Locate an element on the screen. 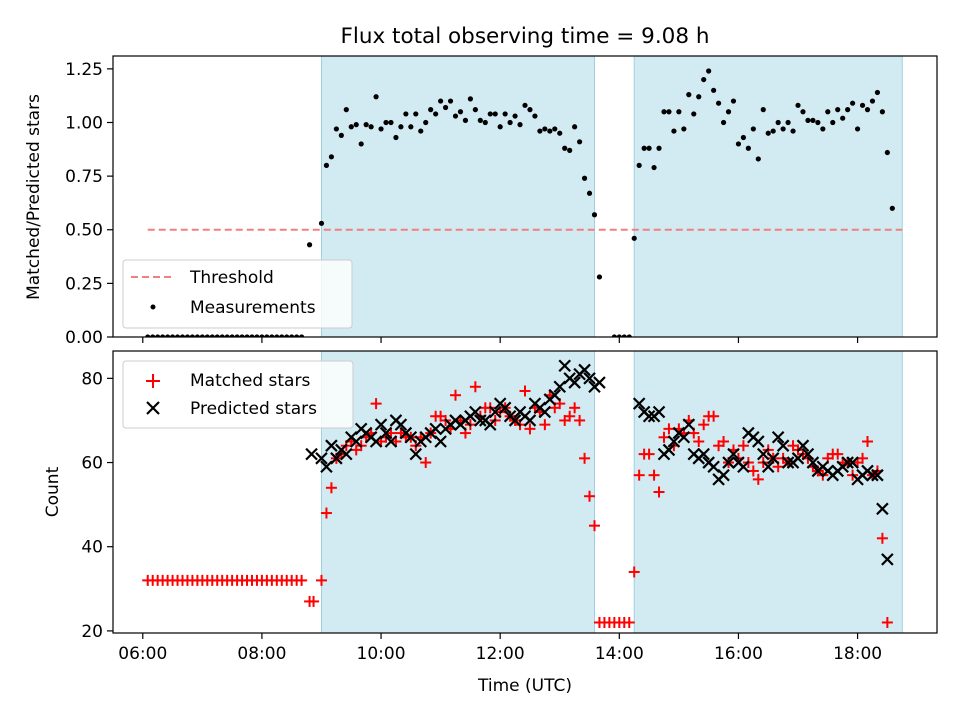 The height and width of the screenshot is (720, 960). y-tick-label: 80 is located at coordinates (92, 379).